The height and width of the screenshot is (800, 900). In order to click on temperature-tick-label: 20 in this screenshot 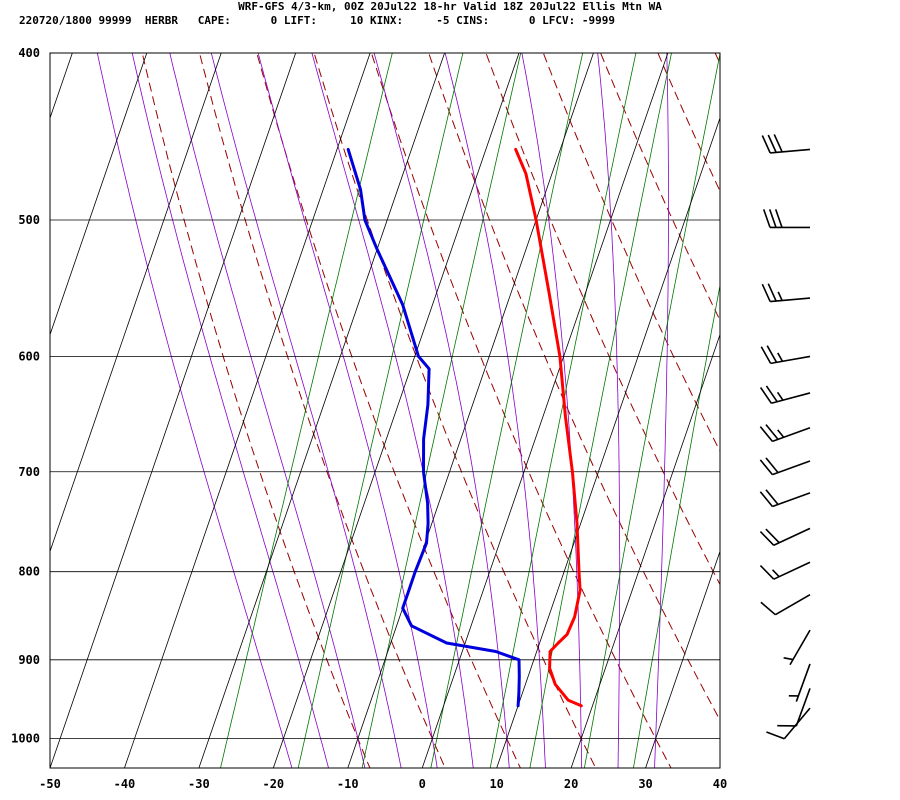, I will do `click(571, 784)`.